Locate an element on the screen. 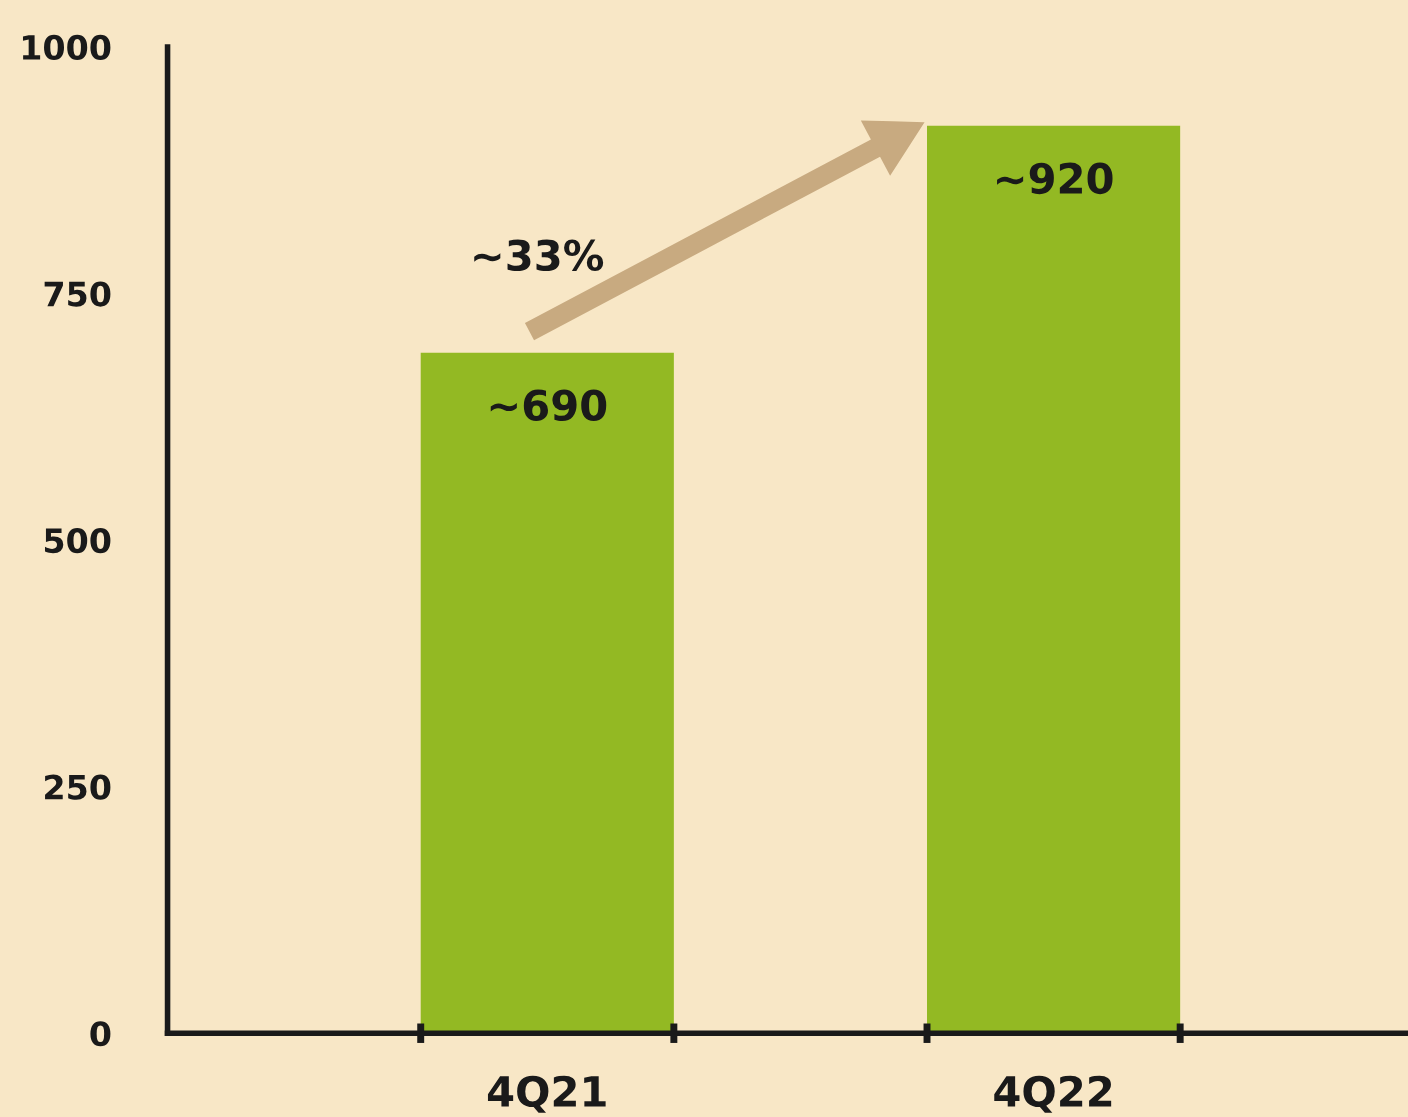 Image resolution: width=1408 pixels, height=1117 pixels. y-tick-label: 0 is located at coordinates (100, 1034).